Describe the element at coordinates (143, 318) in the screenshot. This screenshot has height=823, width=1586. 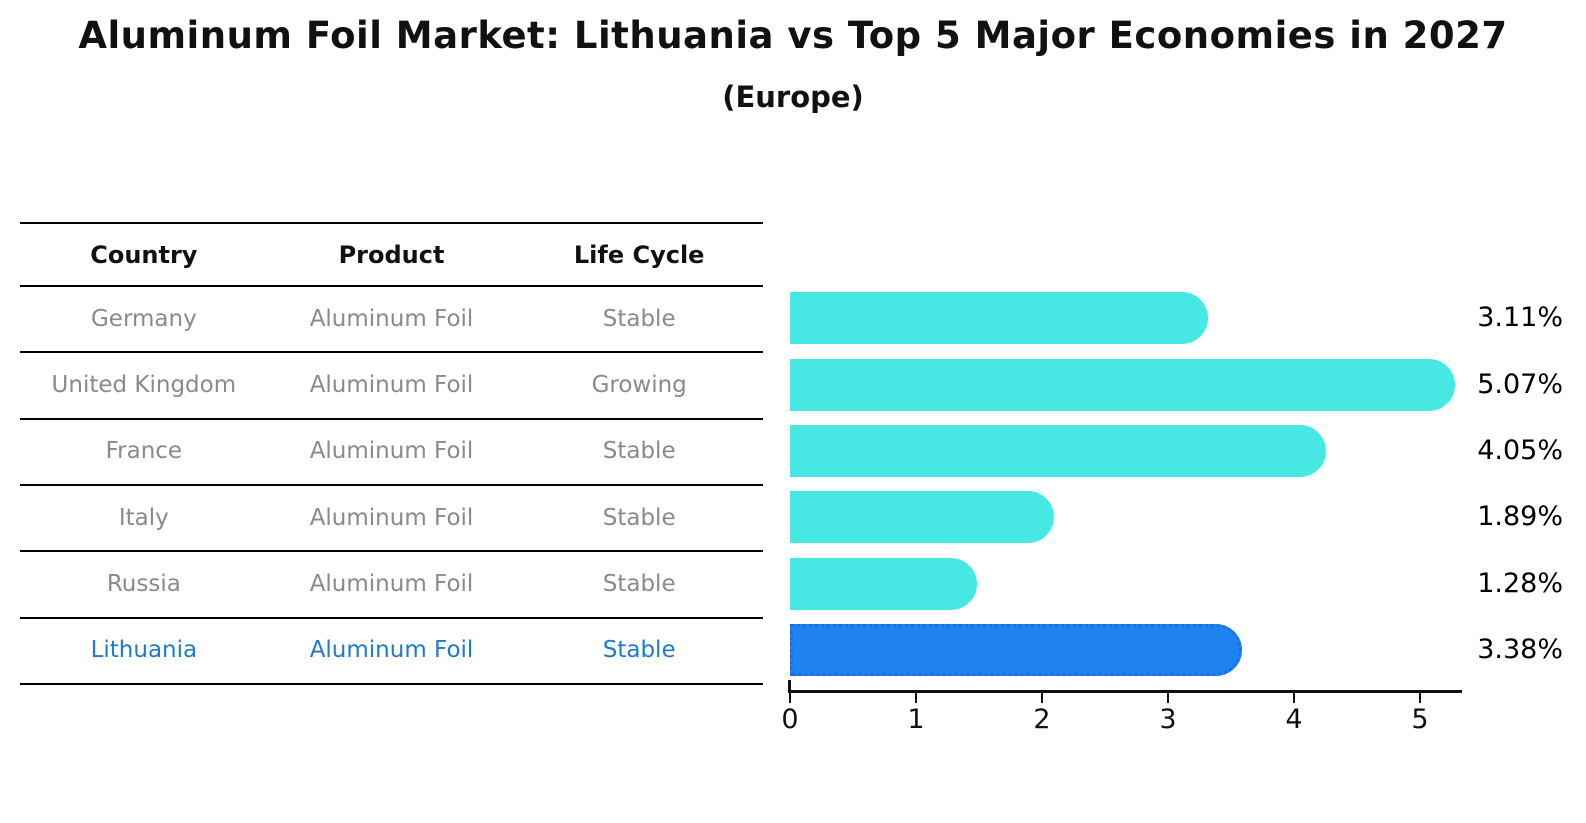
I see `table-cell-country: Germany` at that location.